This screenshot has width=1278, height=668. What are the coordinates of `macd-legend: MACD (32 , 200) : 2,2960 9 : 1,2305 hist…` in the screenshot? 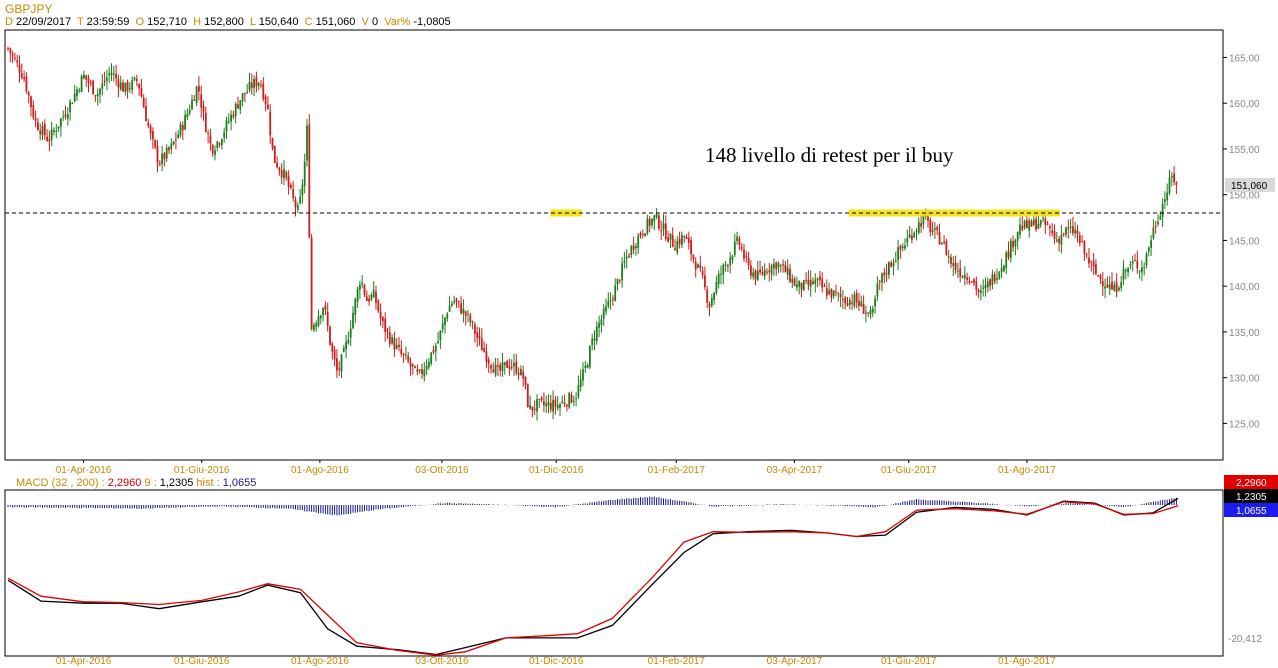 It's located at (136, 483).